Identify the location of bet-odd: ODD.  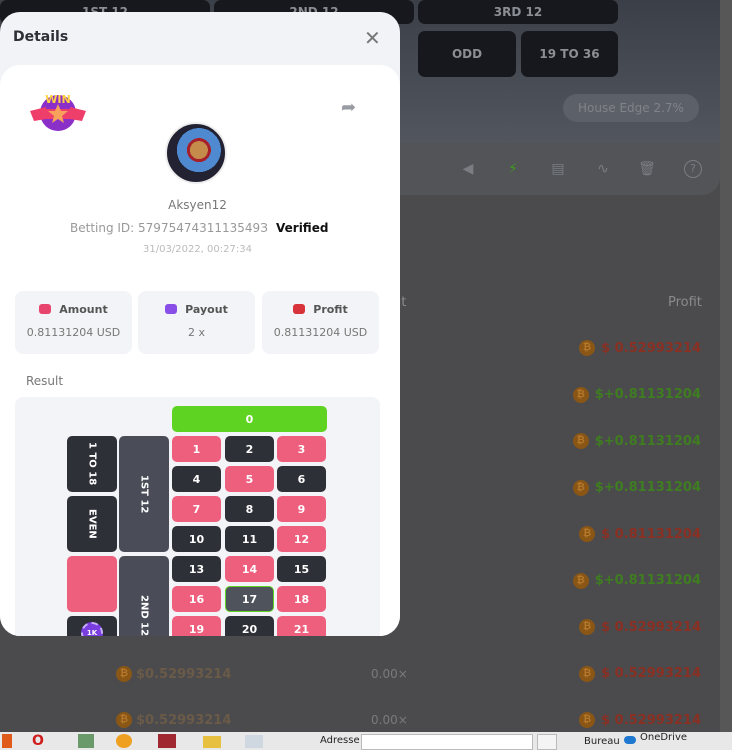
(467, 54).